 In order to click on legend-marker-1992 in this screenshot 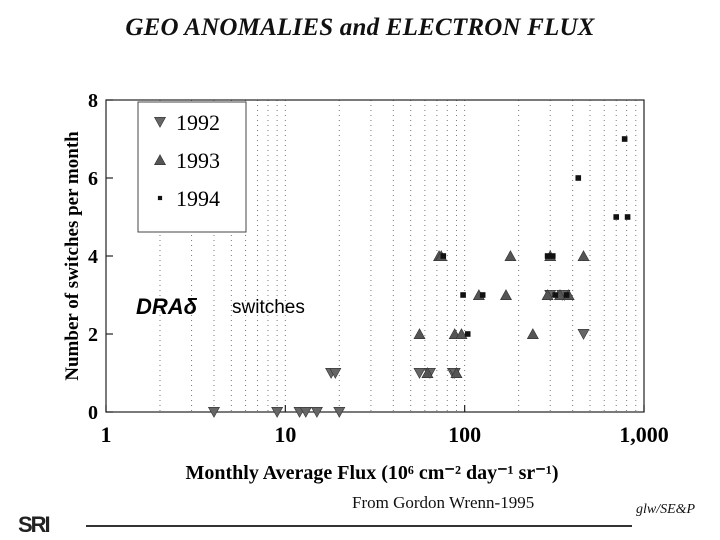, I will do `click(160, 122)`.